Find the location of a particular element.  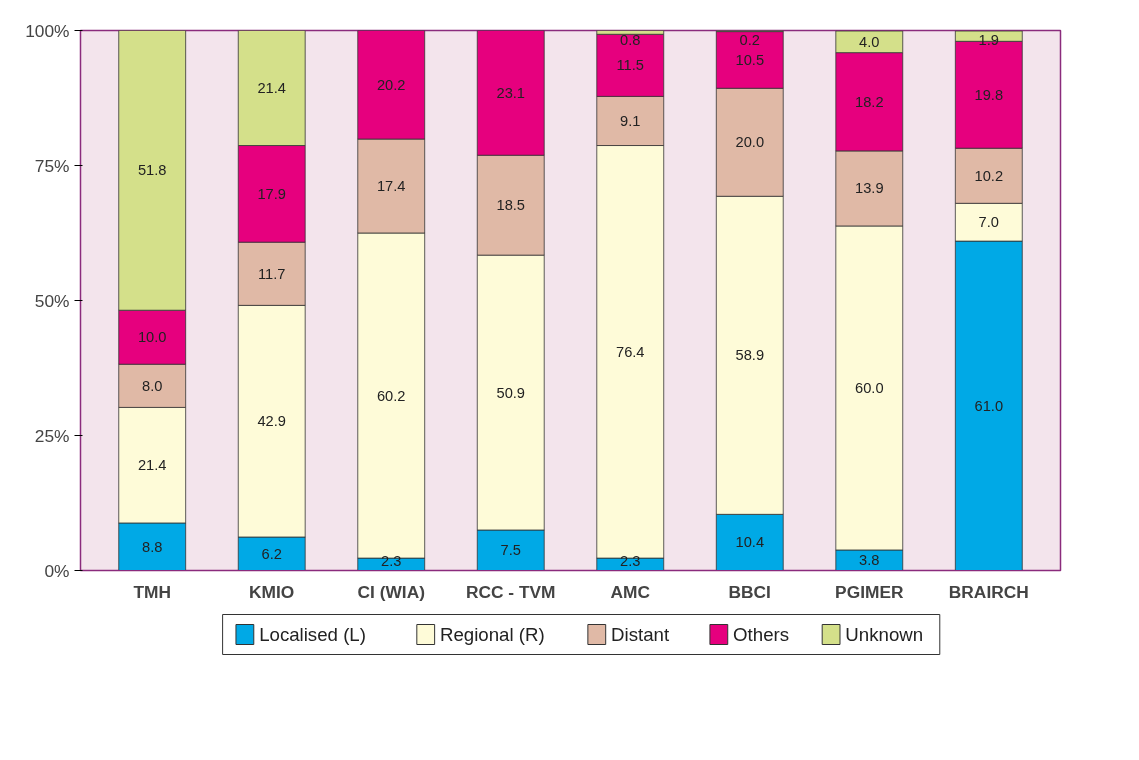

x-tick-label: TMH is located at coordinates (152, 591).